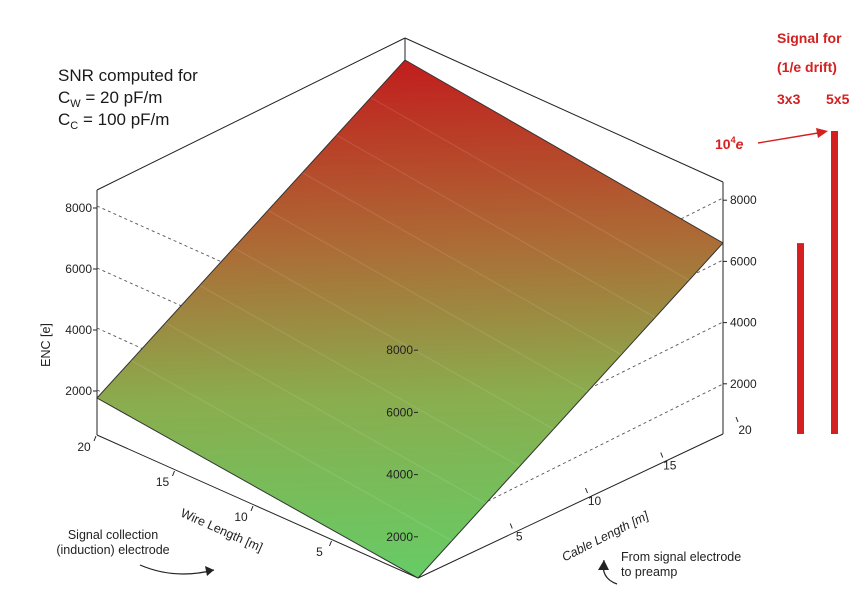 Image resolution: width=864 pixels, height=594 pixels. Describe the element at coordinates (743, 261) in the screenshot. I see `z-tick-right-label: 6000` at that location.